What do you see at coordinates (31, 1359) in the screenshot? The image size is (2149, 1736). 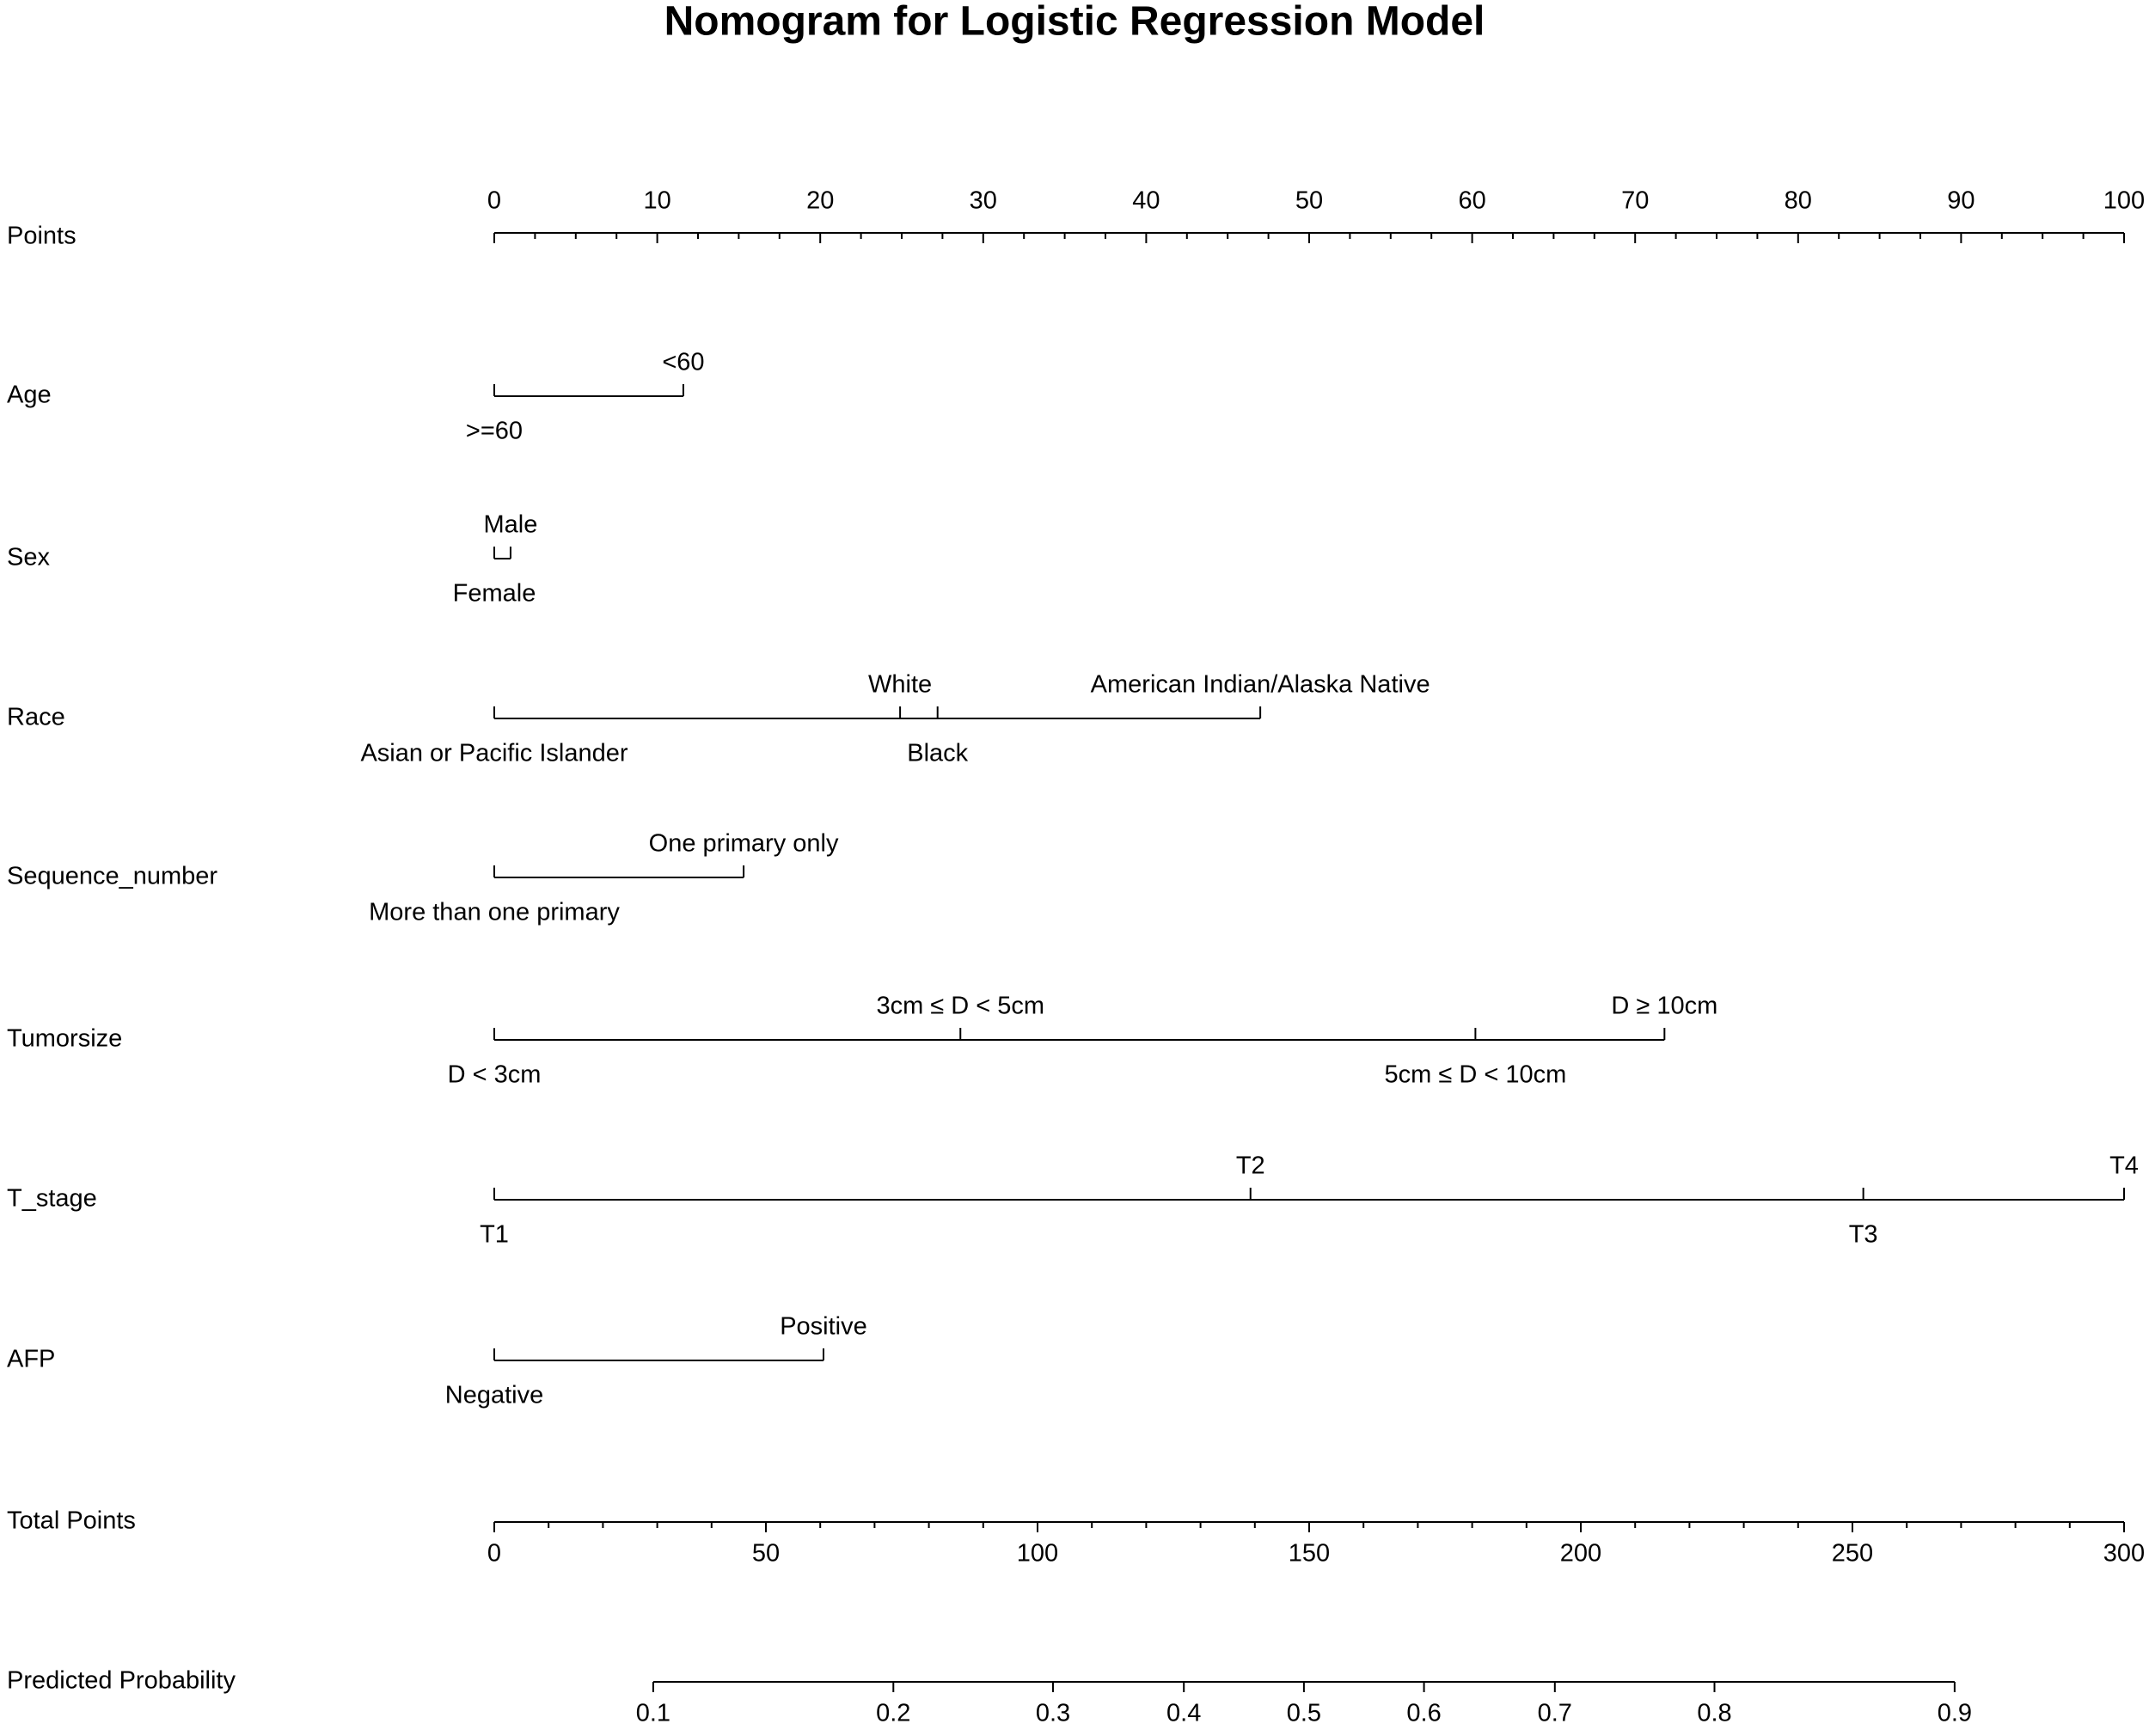 I see `row-label: AFP` at bounding box center [31, 1359].